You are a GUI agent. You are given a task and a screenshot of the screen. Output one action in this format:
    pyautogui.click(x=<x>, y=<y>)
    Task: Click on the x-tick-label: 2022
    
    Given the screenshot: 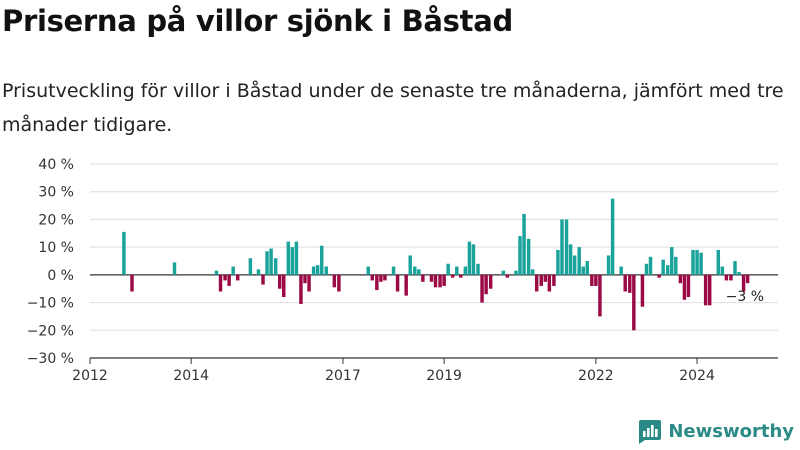 What is the action you would take?
    pyautogui.click(x=596, y=376)
    